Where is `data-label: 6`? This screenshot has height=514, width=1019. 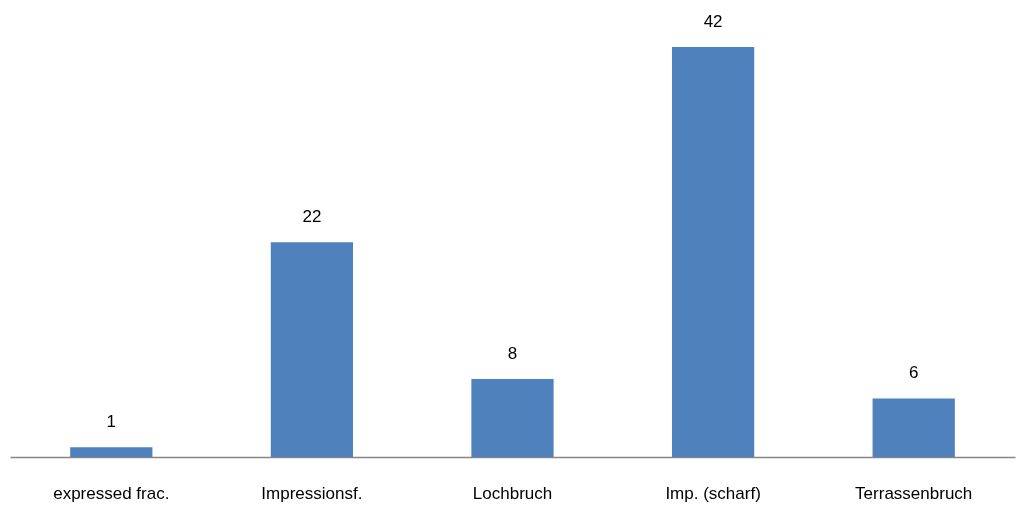 data-label: 6 is located at coordinates (913, 373).